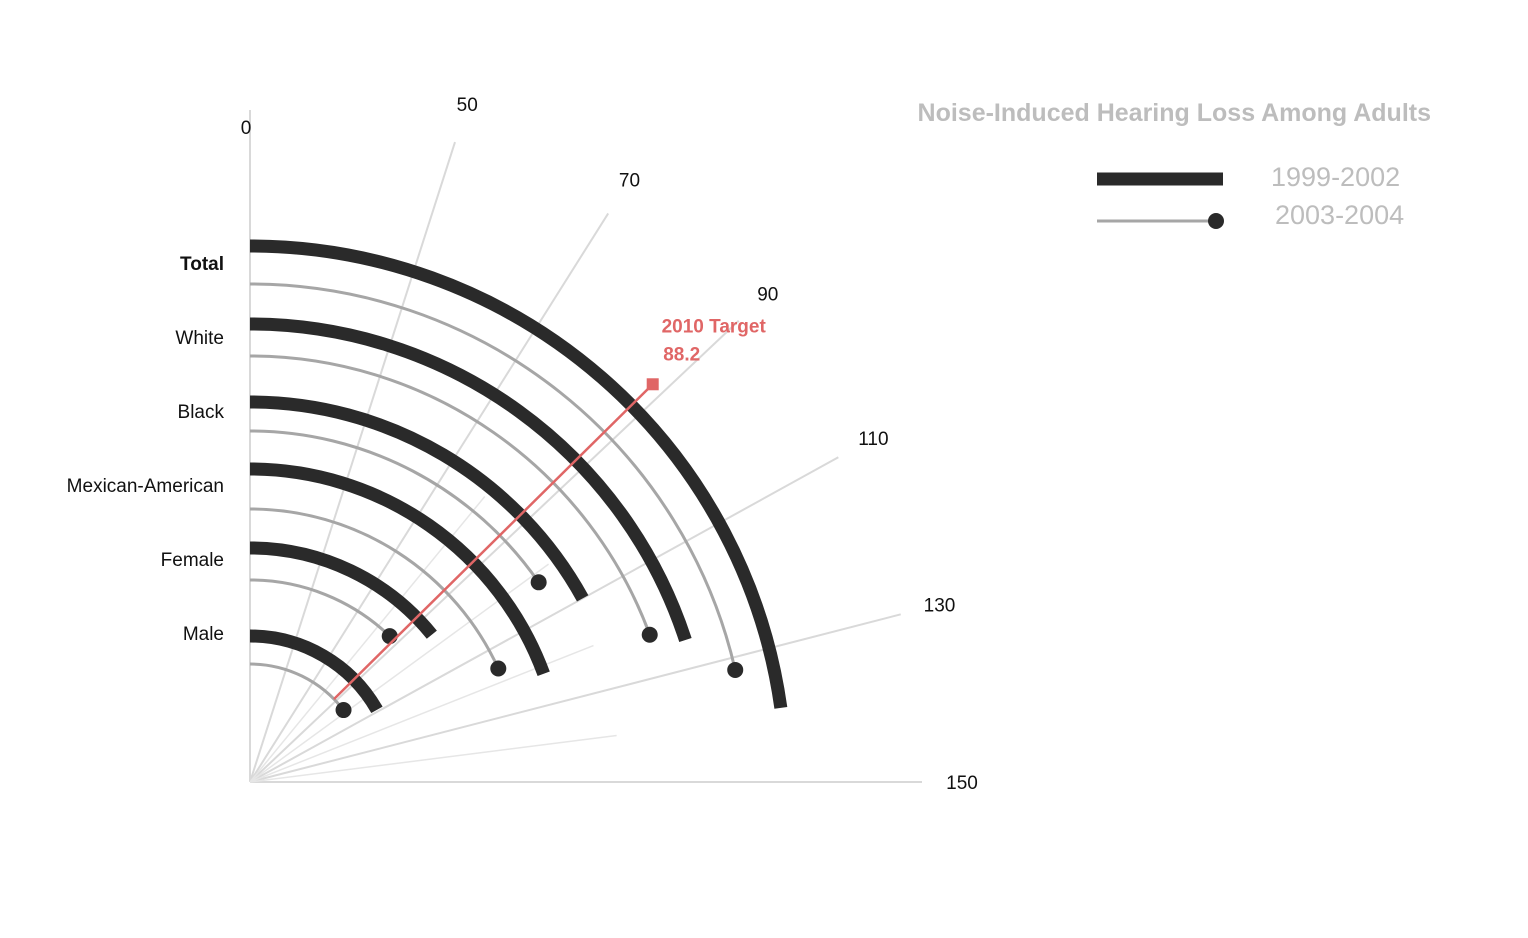  What do you see at coordinates (681, 354) in the screenshot?
I see `target-value-label: 88.2` at bounding box center [681, 354].